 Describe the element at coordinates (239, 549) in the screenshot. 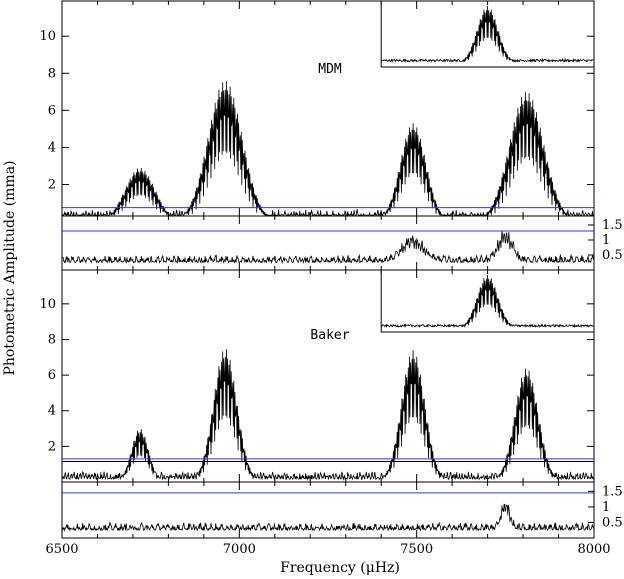

I see `x-tick-label: 7000` at that location.